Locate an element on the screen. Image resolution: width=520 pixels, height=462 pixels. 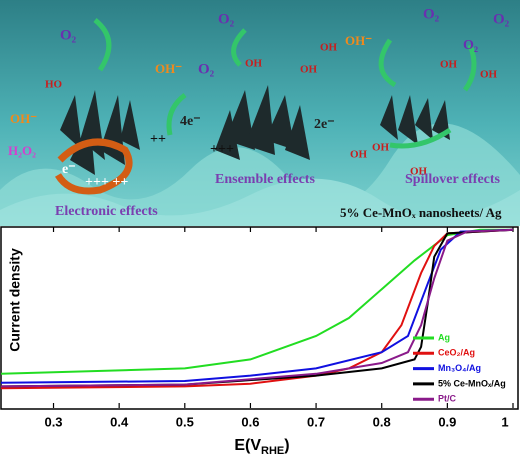
legend-label: Mn₃O₄/Ag is located at coordinates (459, 368).